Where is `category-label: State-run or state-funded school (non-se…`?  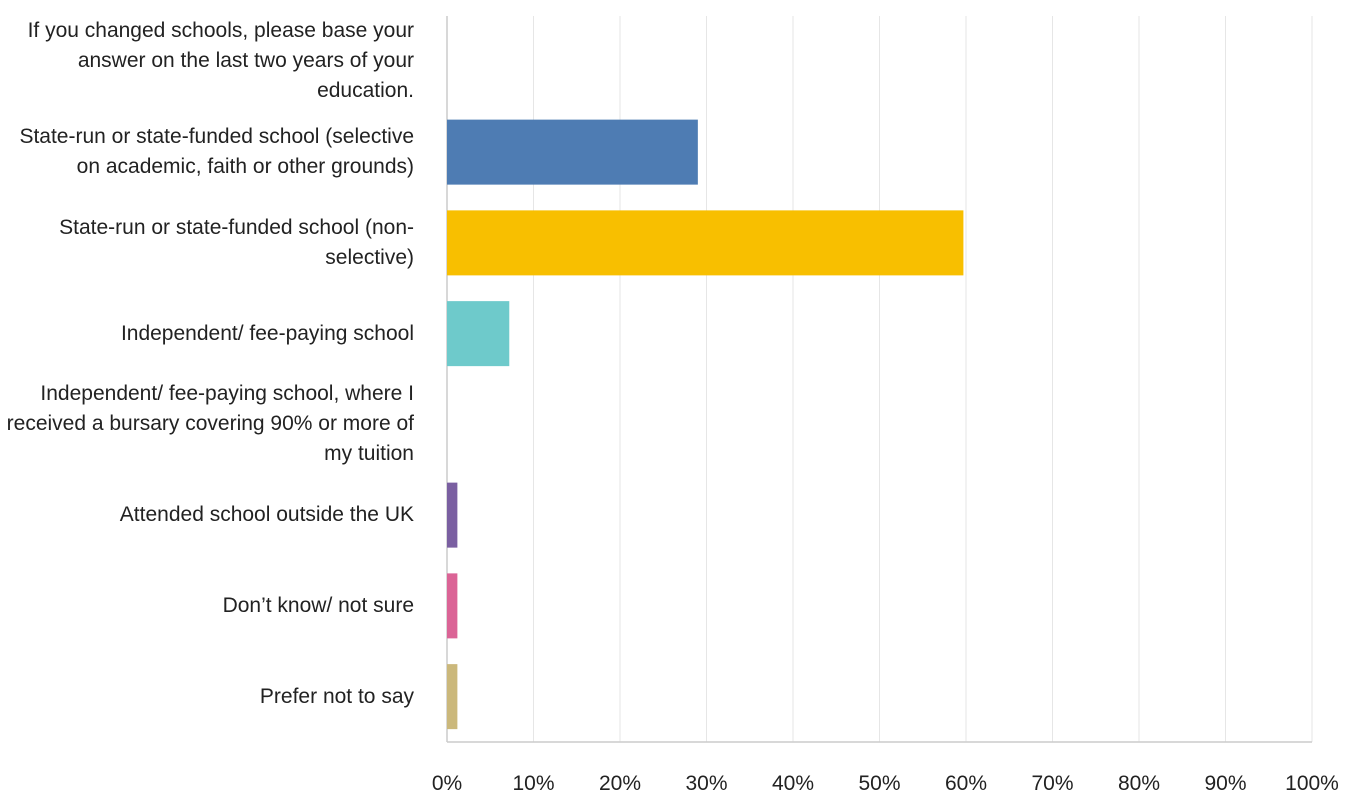
category-label: State-run or state-funded school (non-se… is located at coordinates (236, 242).